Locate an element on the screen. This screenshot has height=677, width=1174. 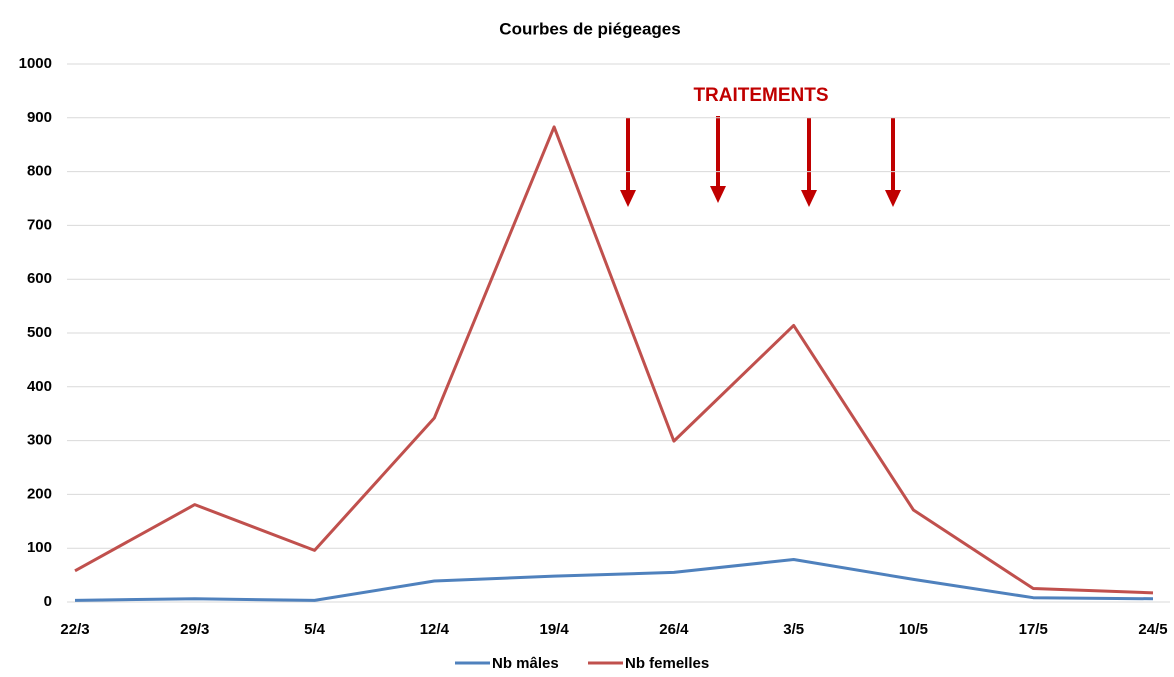
x-tick-label: 26/4 is located at coordinates (674, 629).